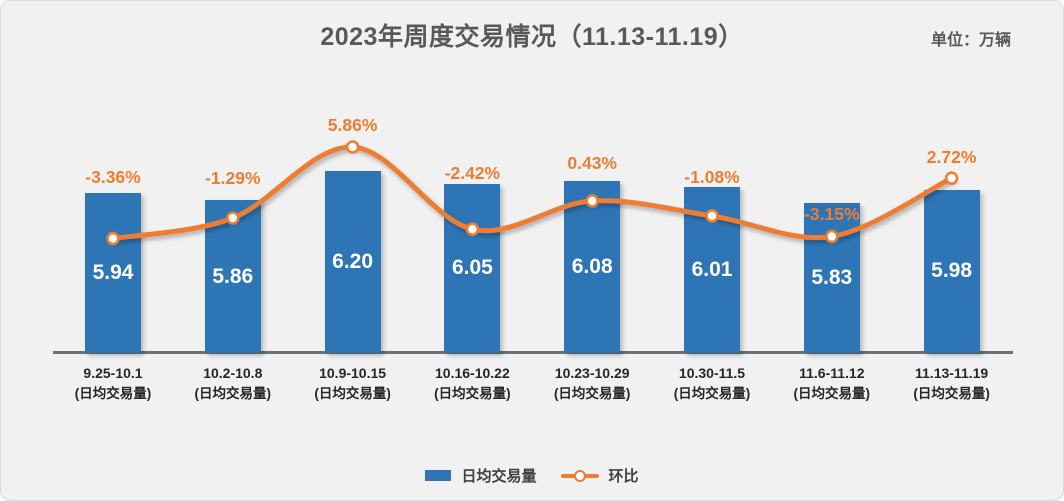 The height and width of the screenshot is (501, 1064). What do you see at coordinates (712, 270) in the screenshot?
I see `bar-value-label: 6.01` at bounding box center [712, 270].